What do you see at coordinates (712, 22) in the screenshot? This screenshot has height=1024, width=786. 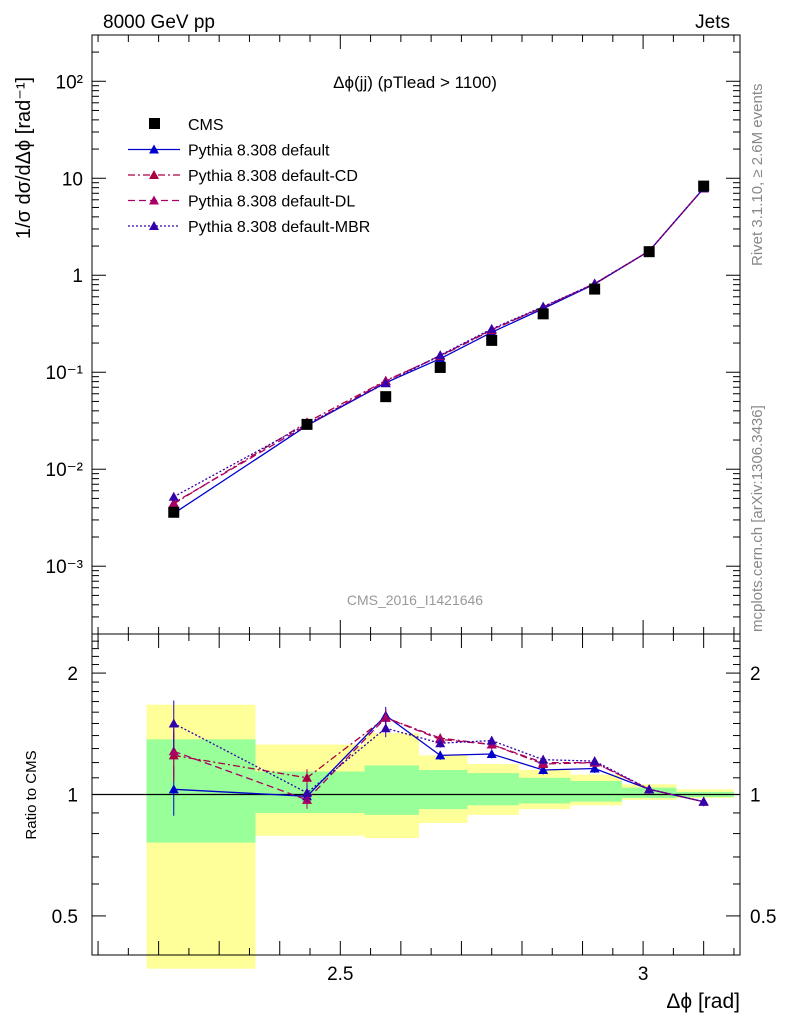 I see `header-right: Jets` at bounding box center [712, 22].